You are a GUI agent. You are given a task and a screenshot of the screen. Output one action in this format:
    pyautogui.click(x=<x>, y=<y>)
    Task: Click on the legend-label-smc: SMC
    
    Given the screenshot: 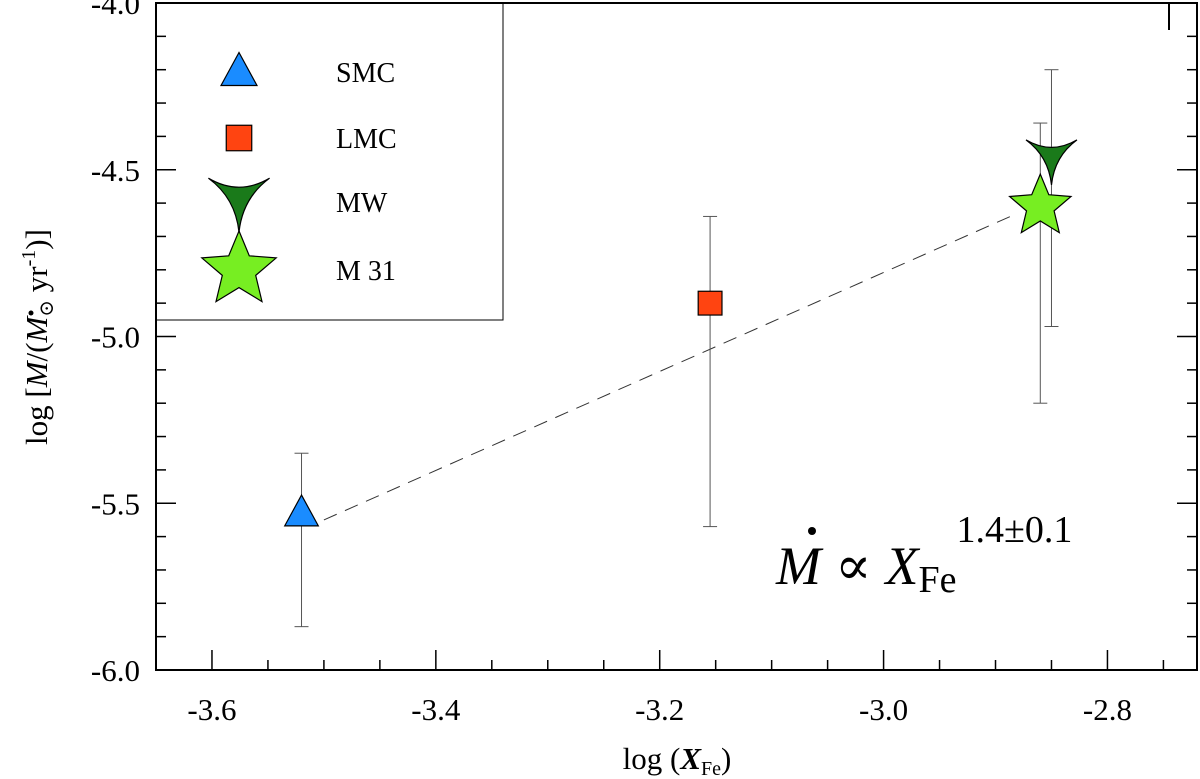 What is the action you would take?
    pyautogui.click(x=365, y=73)
    